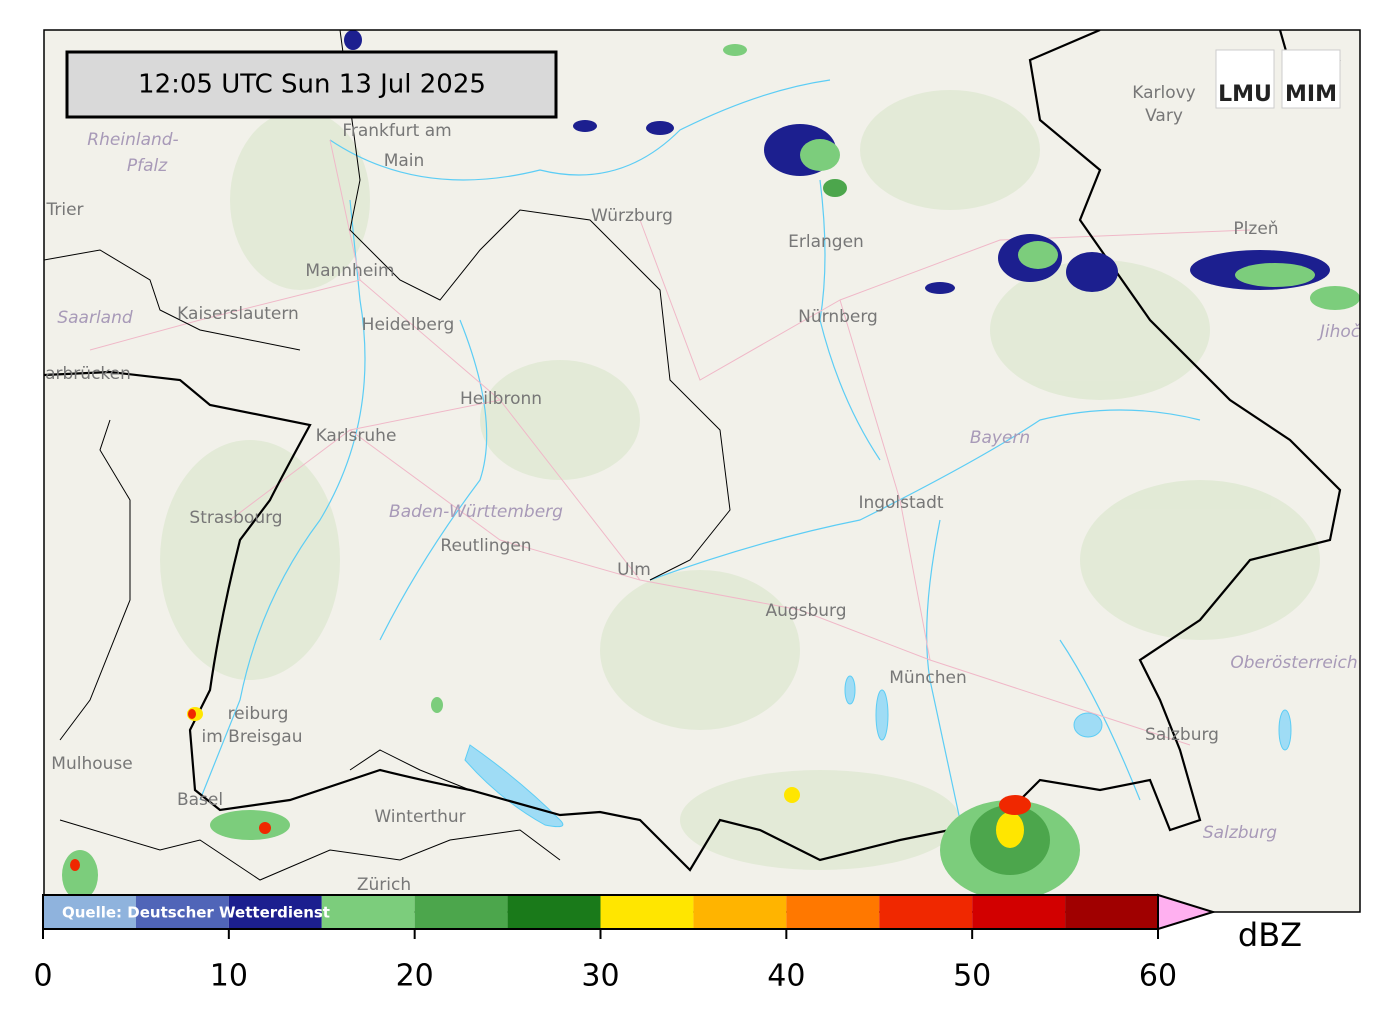 This screenshot has height=1033, width=1390. Describe the element at coordinates (634, 570) in the screenshot. I see `place-label: Ulm` at that location.